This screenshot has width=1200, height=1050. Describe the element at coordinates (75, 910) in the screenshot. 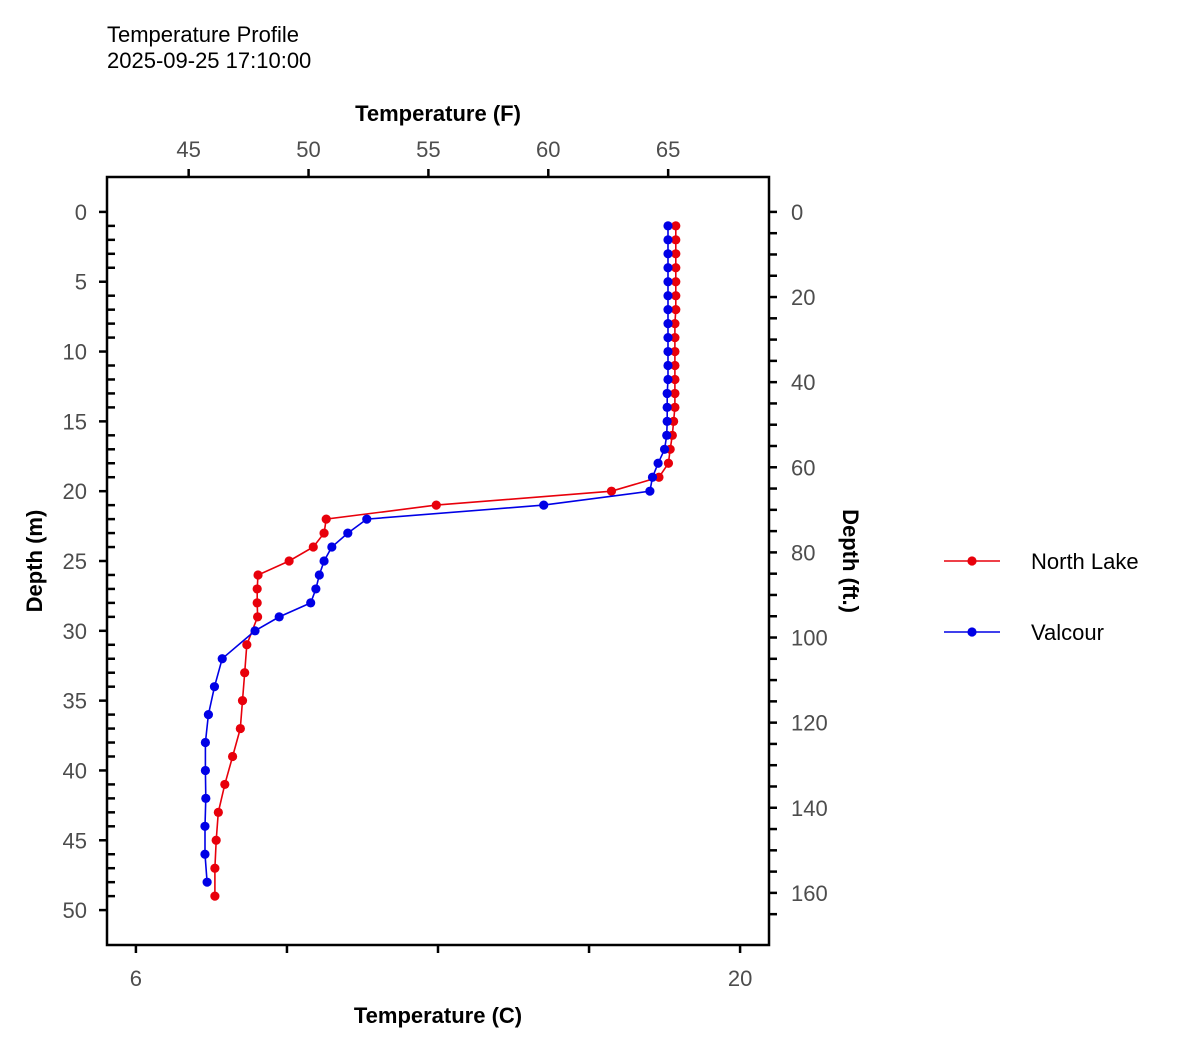

I see `left-y-tick-label: 50` at that location.